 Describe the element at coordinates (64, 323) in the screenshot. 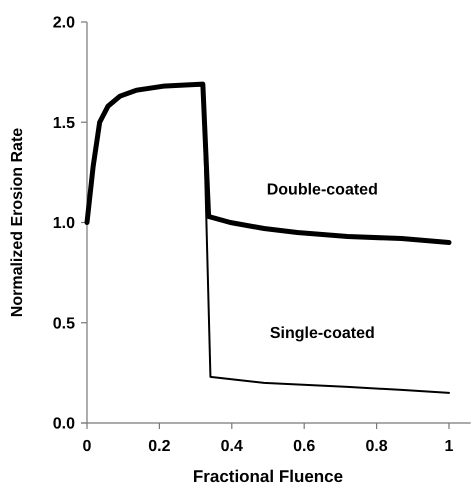

I see `y-tick-label: 0.5` at that location.